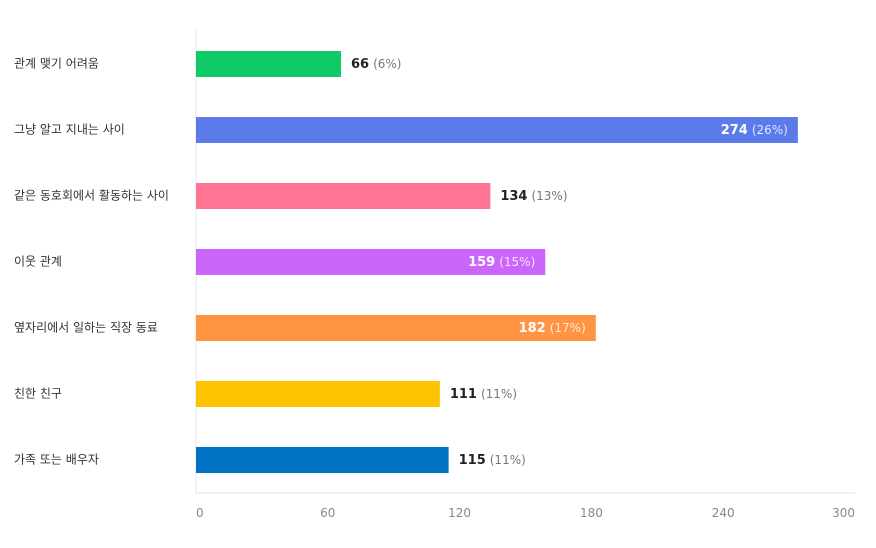  Describe the element at coordinates (56, 460) in the screenshot. I see `category-label: 가족 또는 배우자` at that location.